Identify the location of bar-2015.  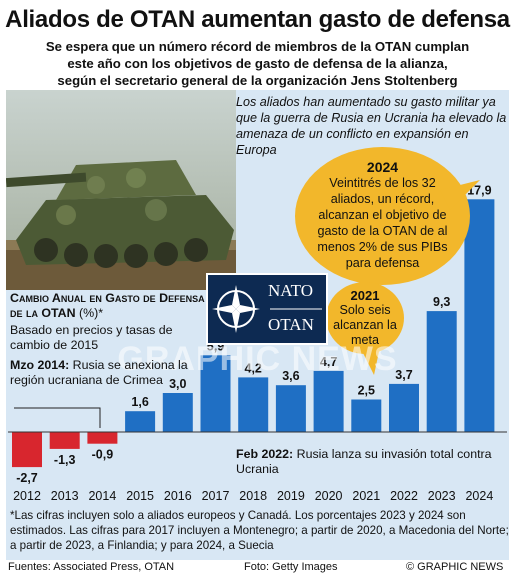
(140, 421).